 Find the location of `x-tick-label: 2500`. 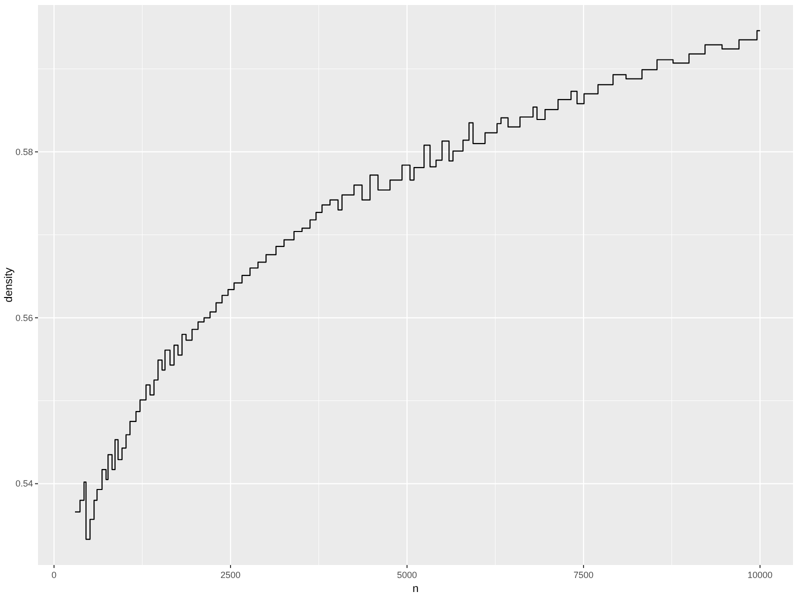

x-tick-label: 2500 is located at coordinates (230, 575).